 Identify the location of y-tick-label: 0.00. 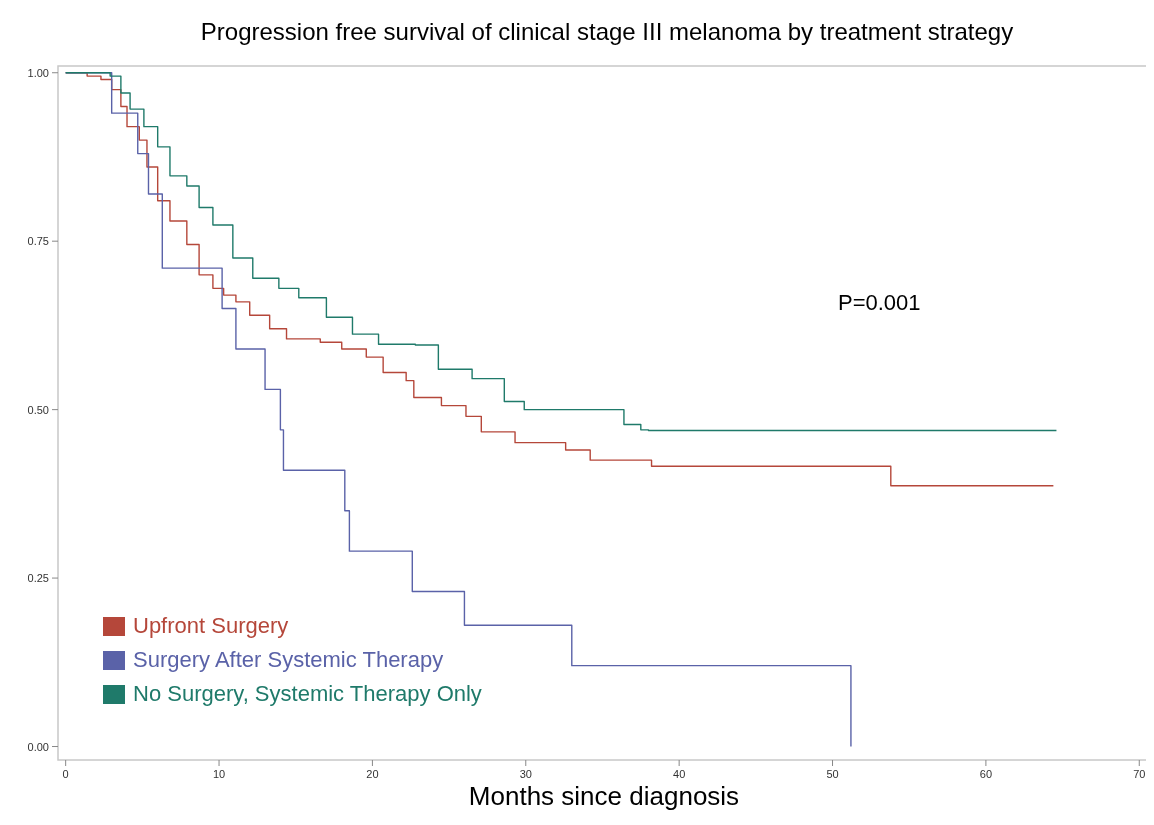
(38, 746).